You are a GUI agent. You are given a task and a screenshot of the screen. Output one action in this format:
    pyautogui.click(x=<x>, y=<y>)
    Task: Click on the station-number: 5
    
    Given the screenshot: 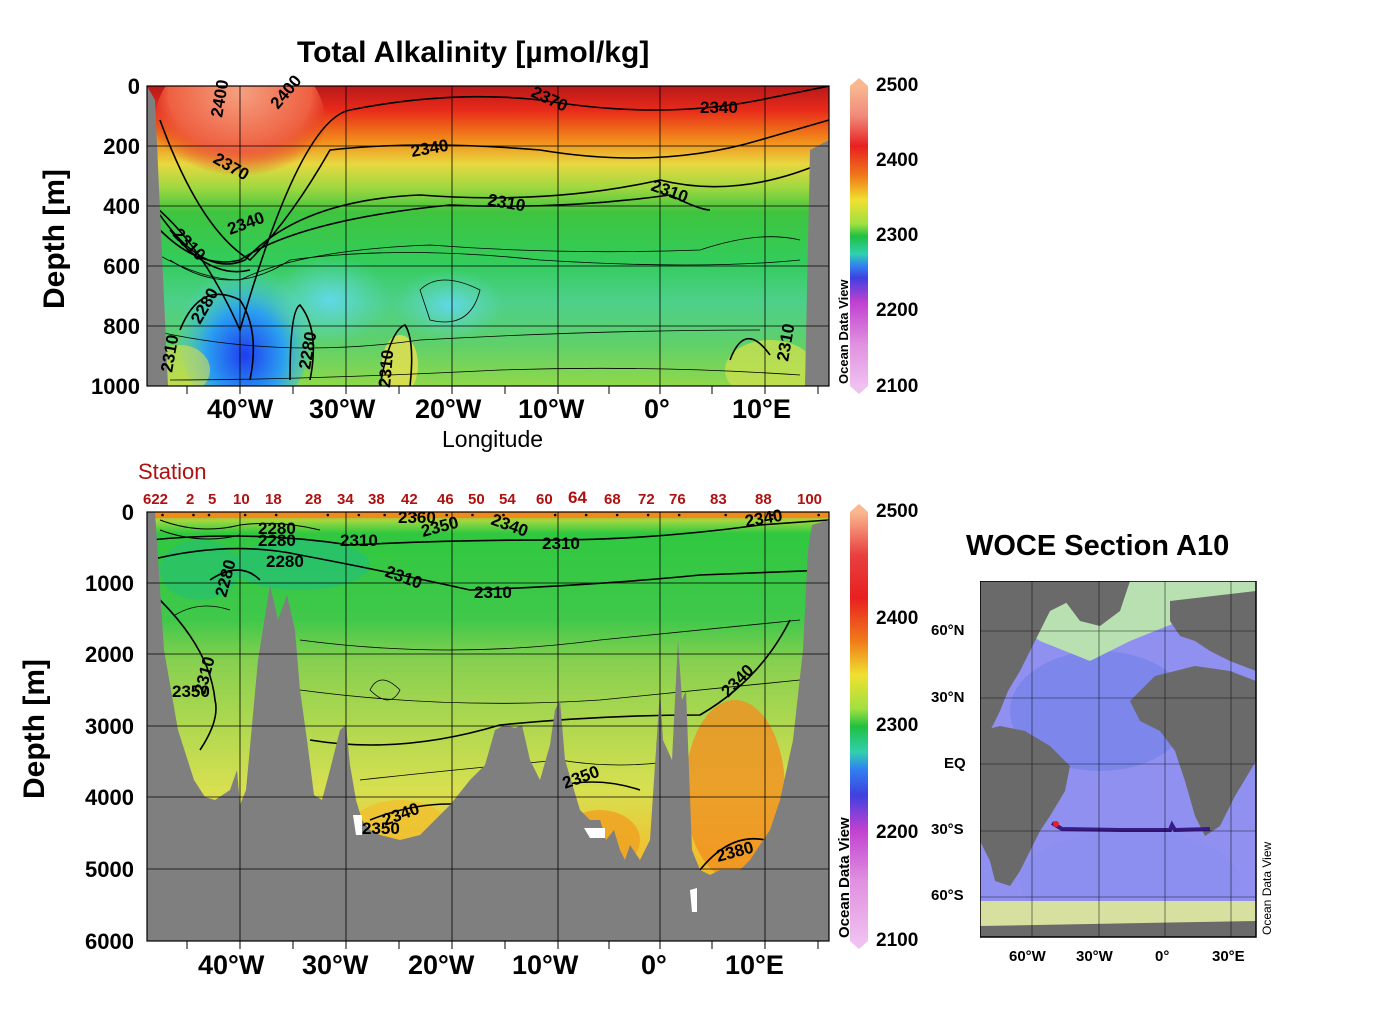 What is the action you would take?
    pyautogui.click(x=212, y=499)
    